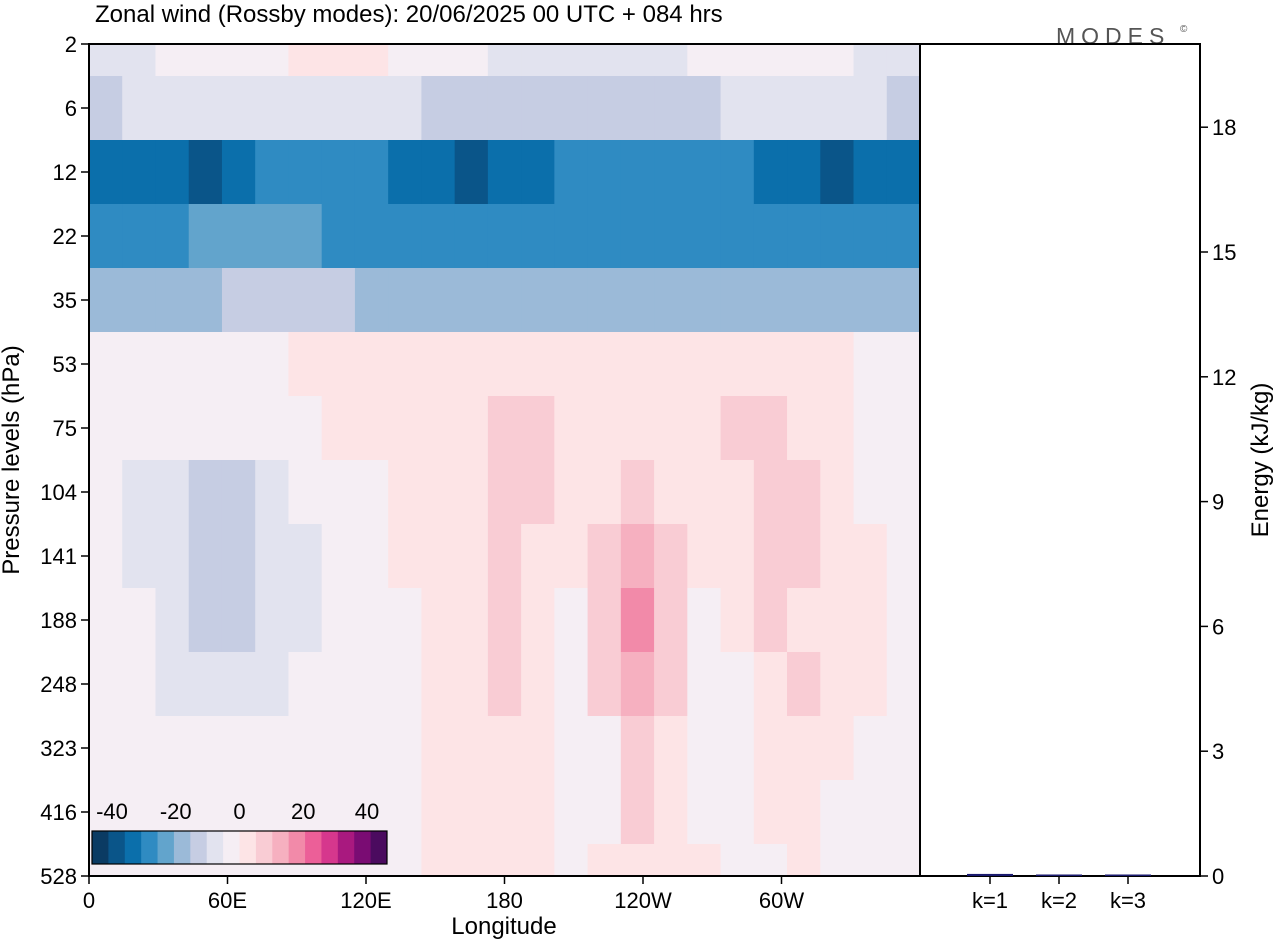  Describe the element at coordinates (89, 900) in the screenshot. I see `x-tick-label: 0` at that location.